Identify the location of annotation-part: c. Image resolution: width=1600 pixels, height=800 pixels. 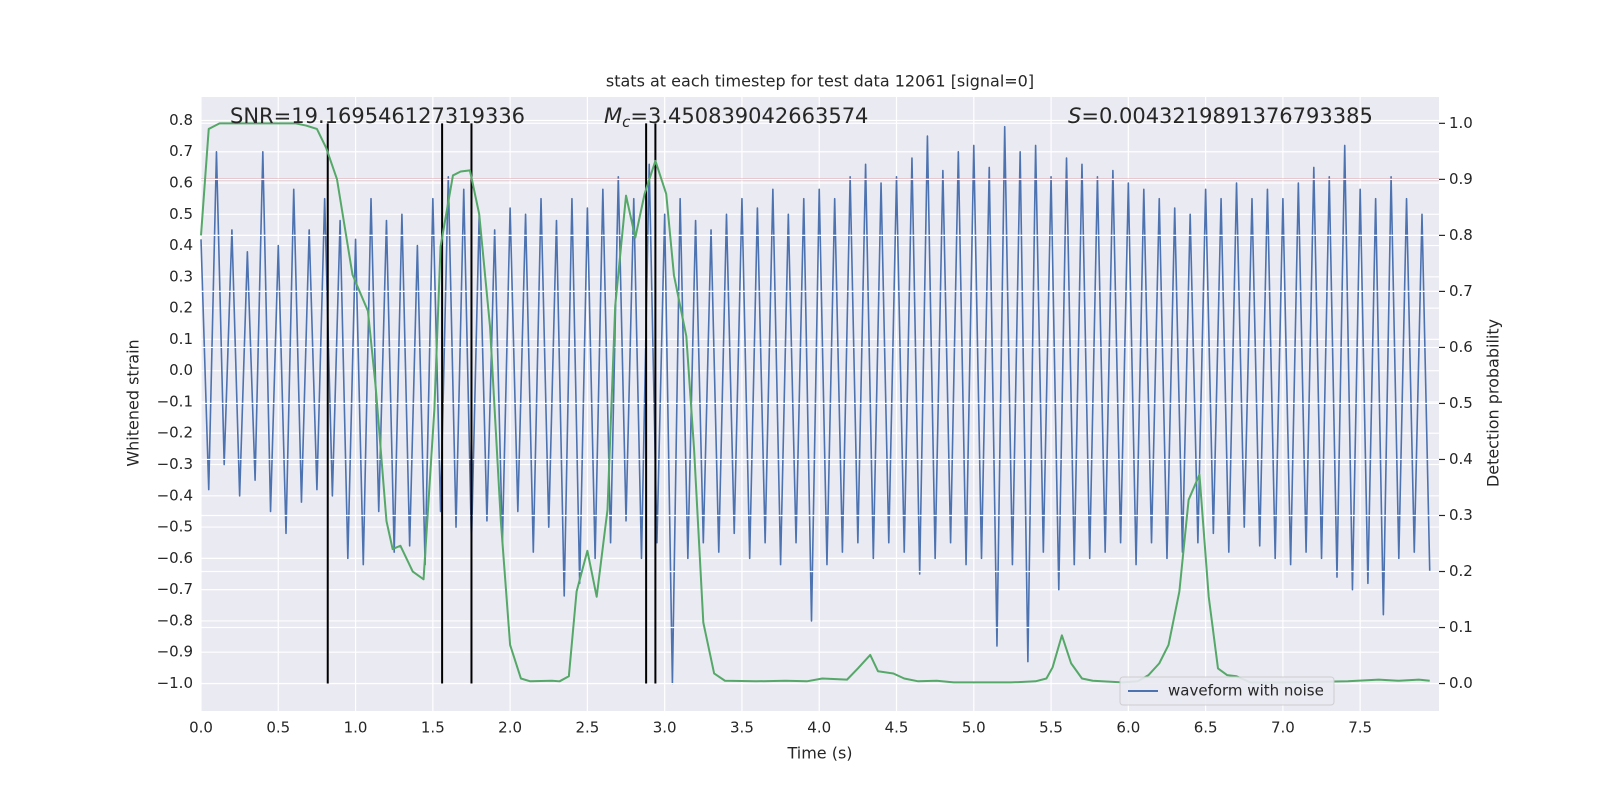
(626, 122).